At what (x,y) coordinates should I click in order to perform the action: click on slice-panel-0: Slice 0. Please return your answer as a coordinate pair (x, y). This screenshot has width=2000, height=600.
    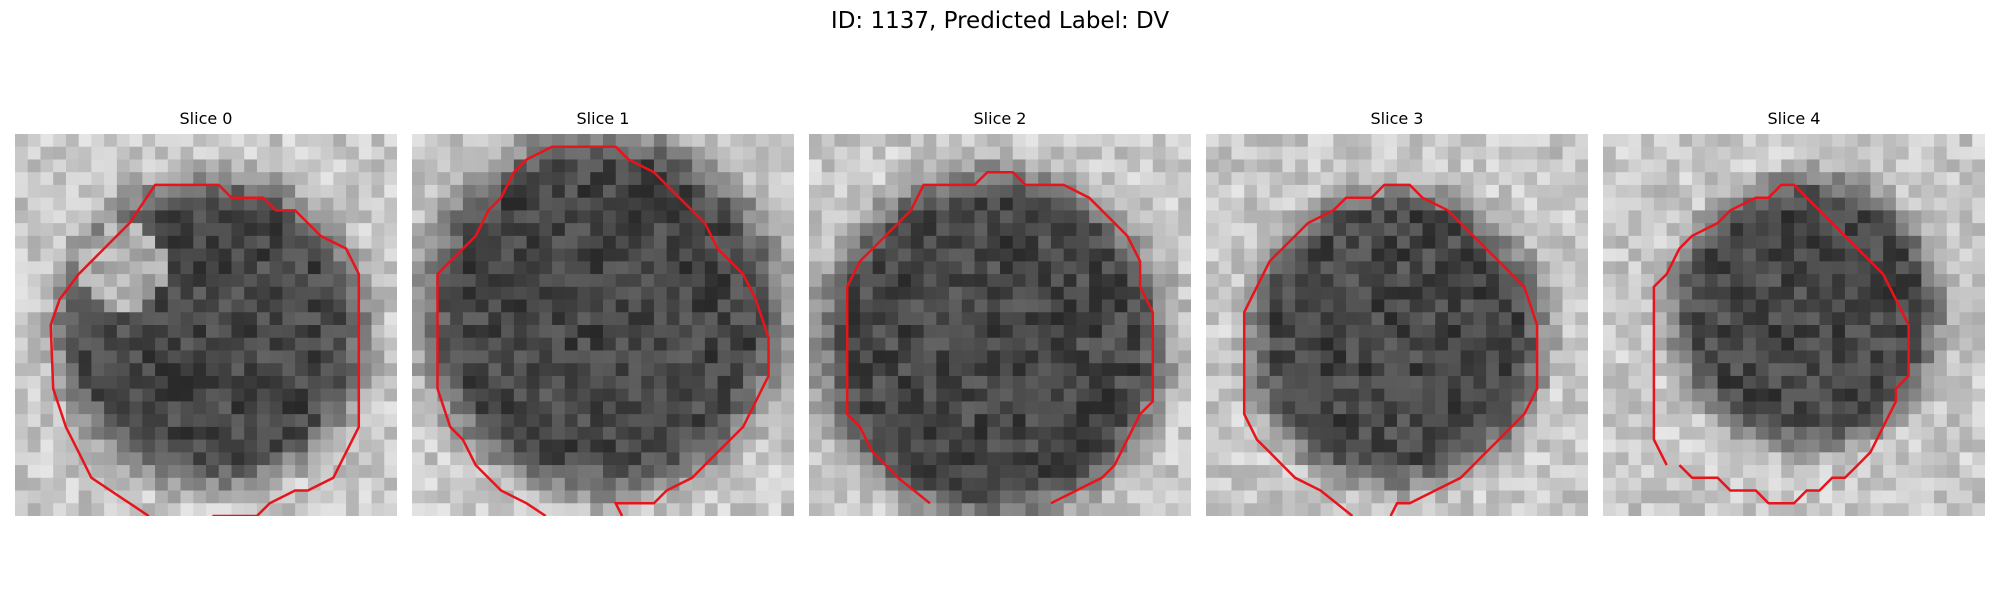
    Looking at the image, I should click on (206, 313).